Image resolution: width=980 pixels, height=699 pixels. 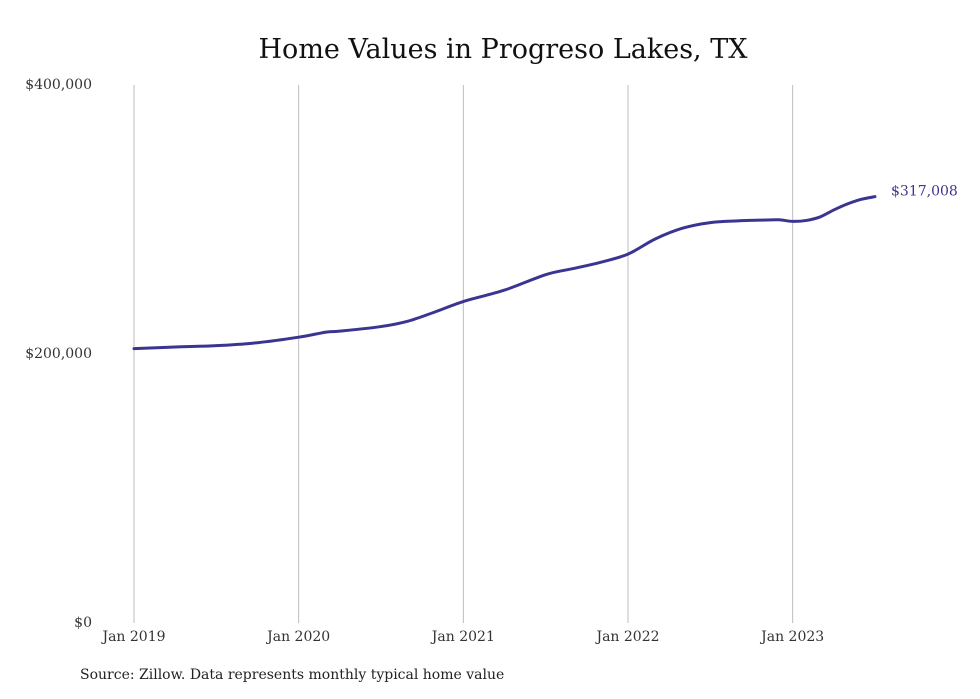 What do you see at coordinates (626, 637) in the screenshot?
I see `x-tick-label-3: Jan 2022` at bounding box center [626, 637].